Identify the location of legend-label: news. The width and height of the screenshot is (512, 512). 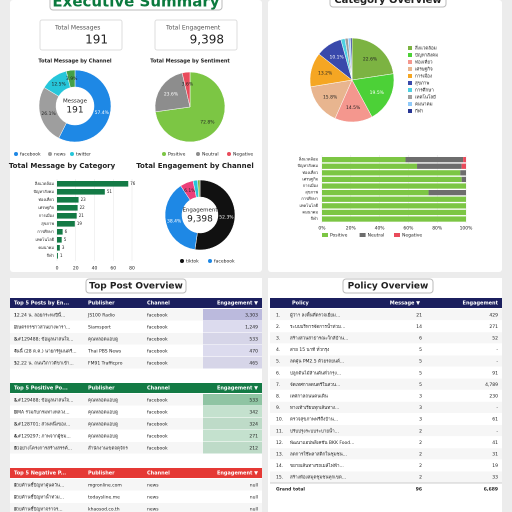
(60, 155).